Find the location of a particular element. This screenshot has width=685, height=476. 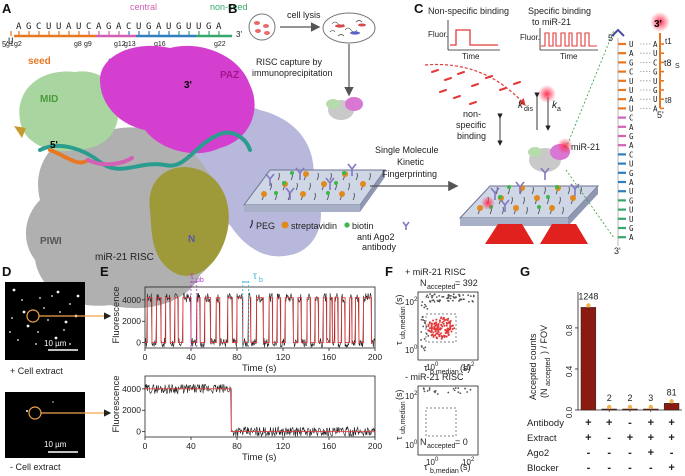

seq-three-prime: 3' is located at coordinates (239, 34).